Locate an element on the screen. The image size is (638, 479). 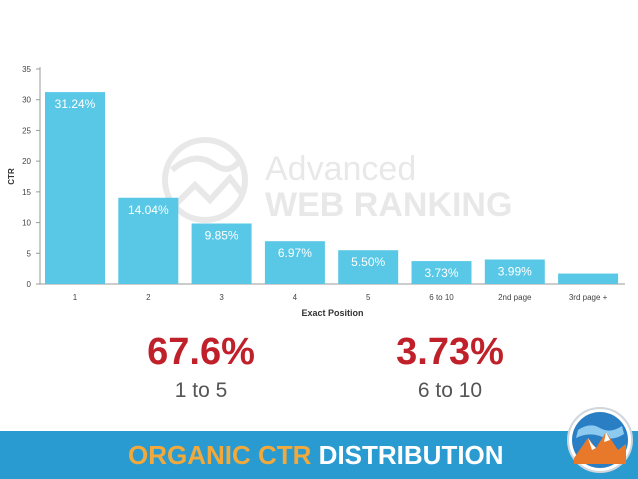
y-tick-label: 5 is located at coordinates (29, 253).